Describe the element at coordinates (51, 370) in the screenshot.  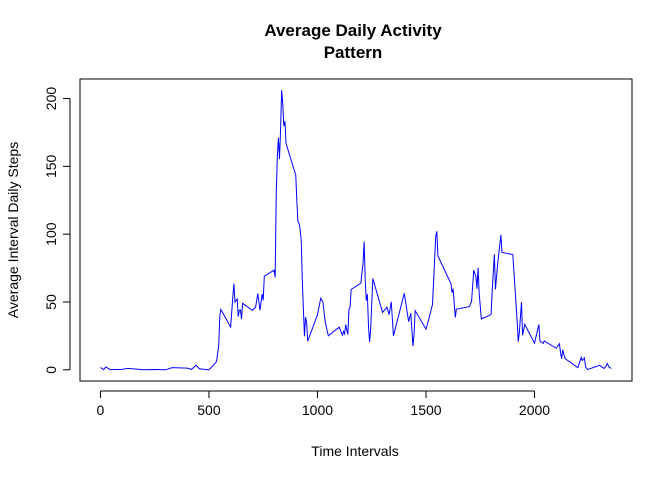
I see `y-tick-label: 0` at that location.